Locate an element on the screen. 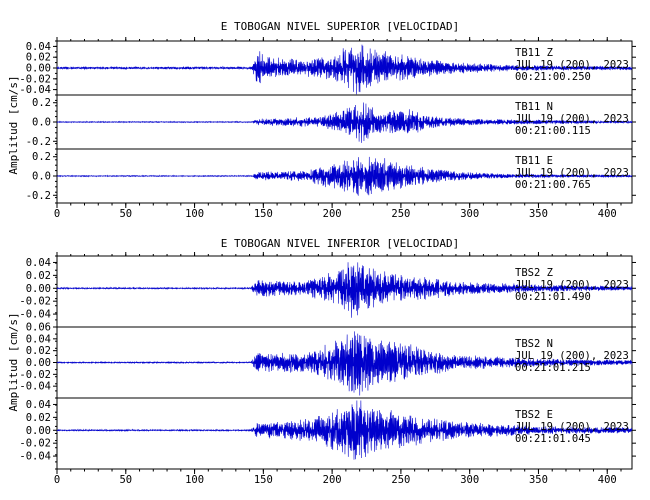 The height and width of the screenshot is (500, 650). station-label: TBS2 N is located at coordinates (534, 344).